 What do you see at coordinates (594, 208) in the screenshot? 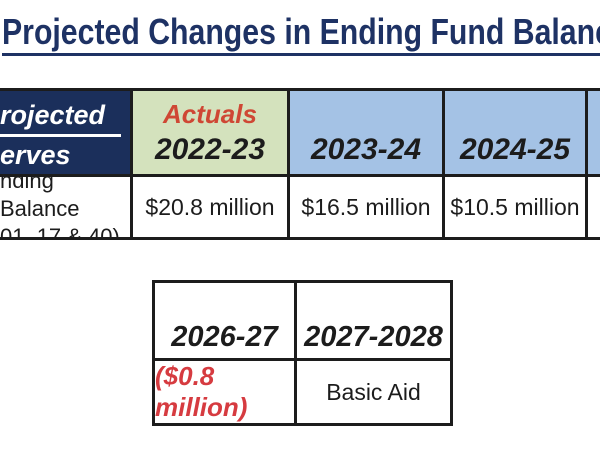
I see `value-cutoff-cell` at bounding box center [594, 208].